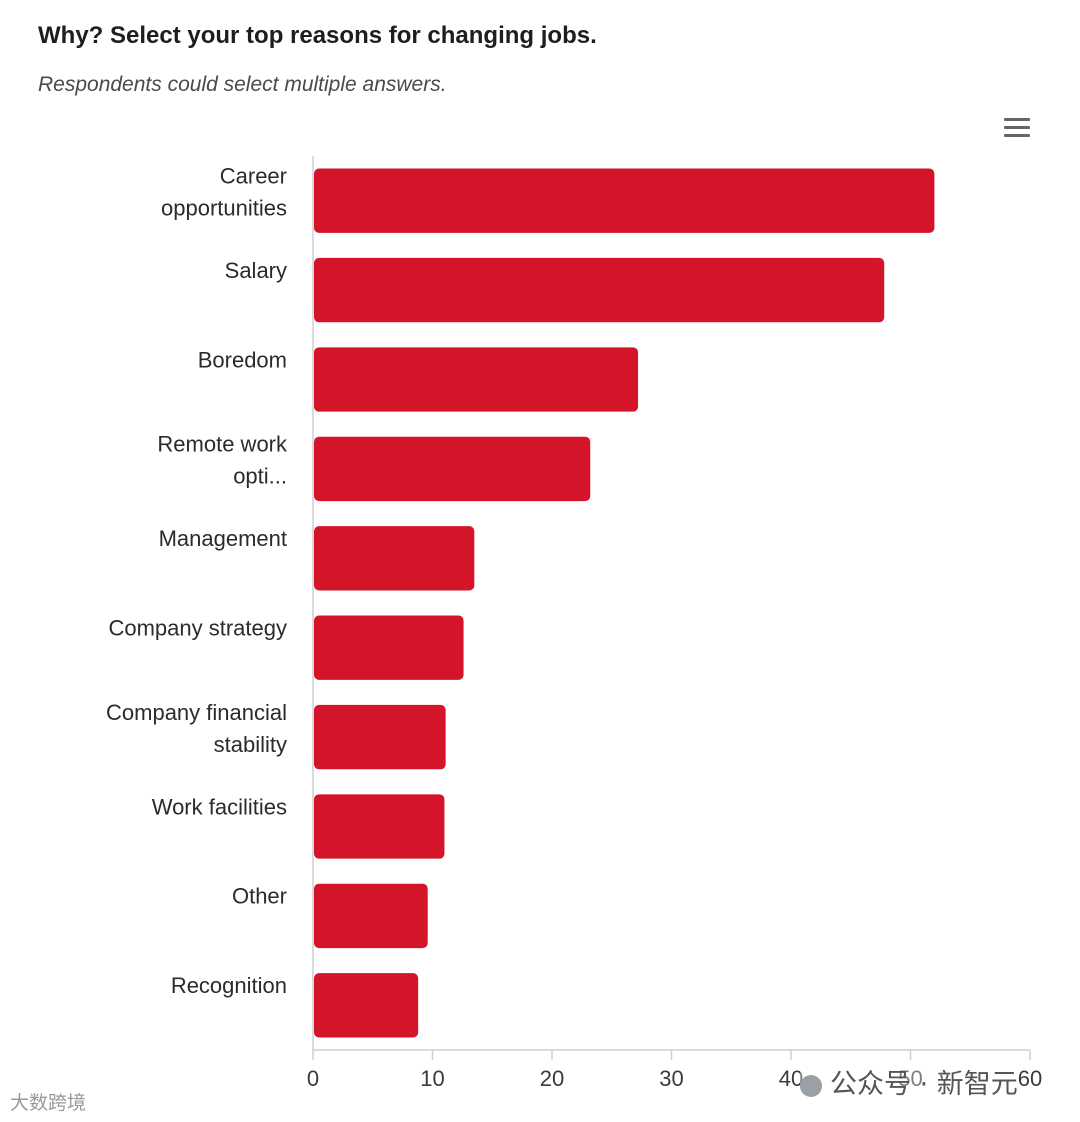  I want to click on category-label-0: Career opportunities, so click(224, 192).